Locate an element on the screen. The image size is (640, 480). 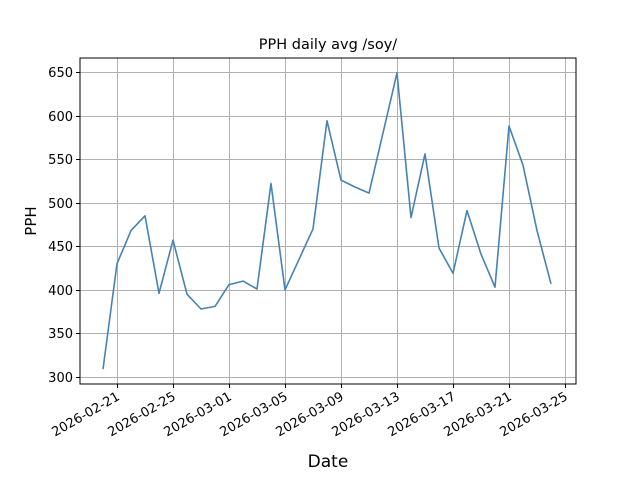
y-tick-label: 550 is located at coordinates (60, 160).